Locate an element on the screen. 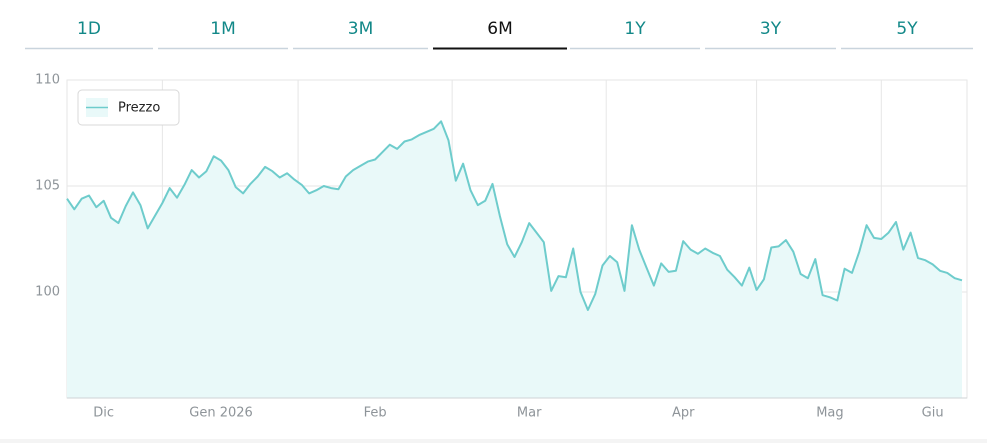  tab: 3M is located at coordinates (360, 34).